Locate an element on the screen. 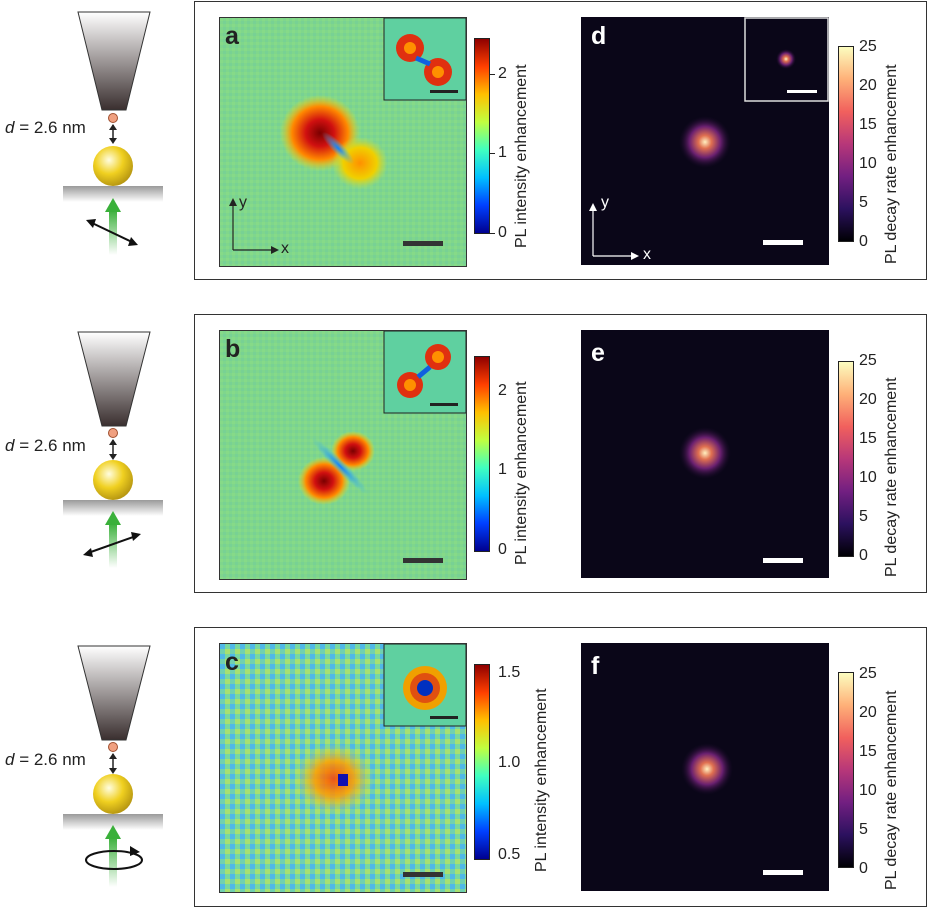  intensity-map-a is located at coordinates (343, 142).